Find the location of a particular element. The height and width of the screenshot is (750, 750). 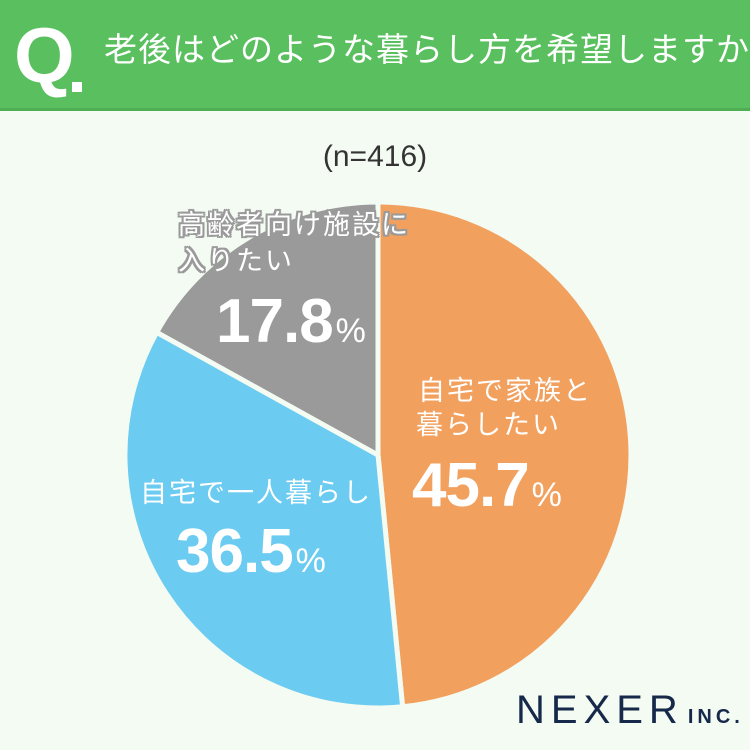

label-family-line2: 暮らしたい is located at coordinates (488, 425).